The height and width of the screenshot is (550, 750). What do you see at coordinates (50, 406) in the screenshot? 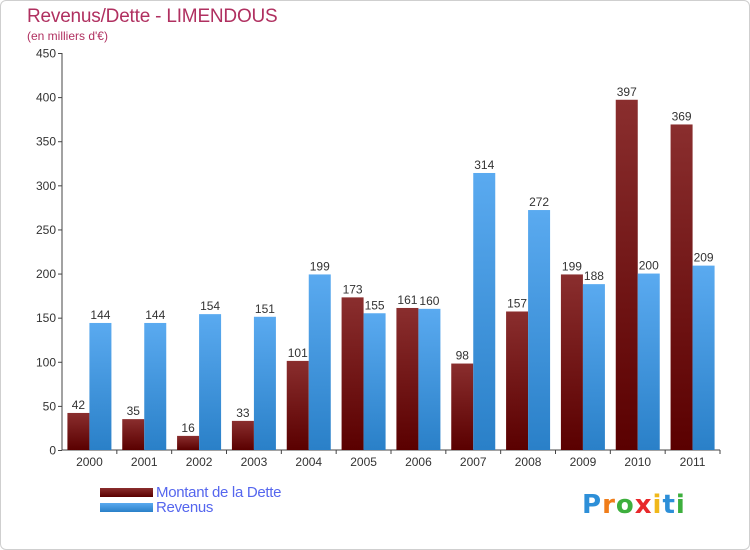
I see `y-tick-label: 50` at bounding box center [50, 406].